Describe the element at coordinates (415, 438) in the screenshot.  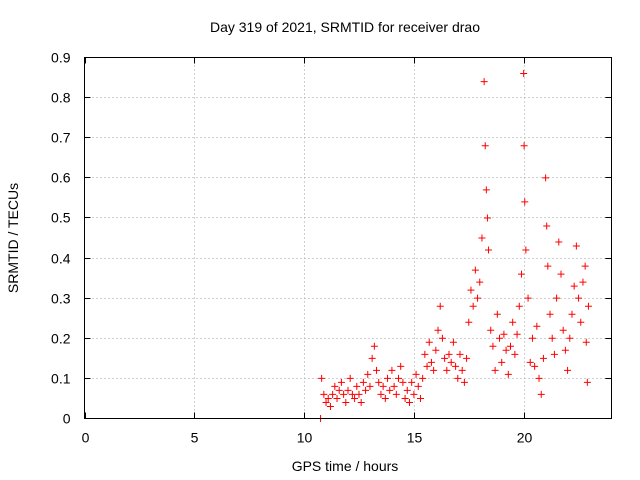
I see `x-tick-label: 15` at that location.